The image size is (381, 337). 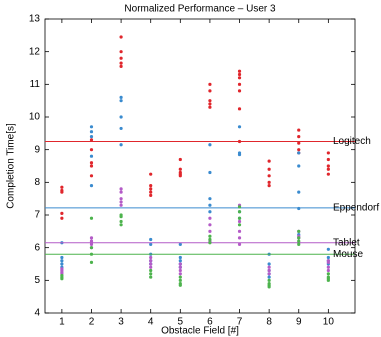 I want to click on x-tick-label: 2, so click(x=92, y=322).